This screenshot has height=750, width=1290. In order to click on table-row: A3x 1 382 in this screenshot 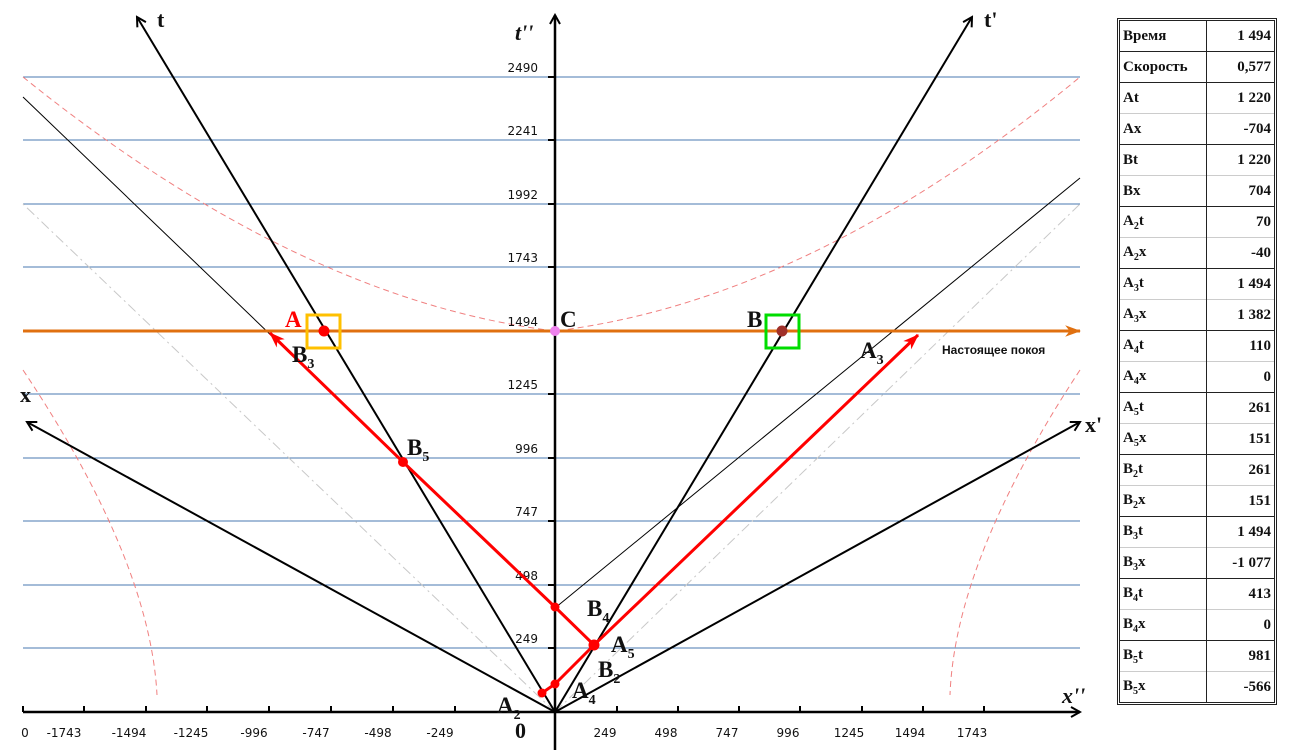, I will do `click(1197, 315)`.